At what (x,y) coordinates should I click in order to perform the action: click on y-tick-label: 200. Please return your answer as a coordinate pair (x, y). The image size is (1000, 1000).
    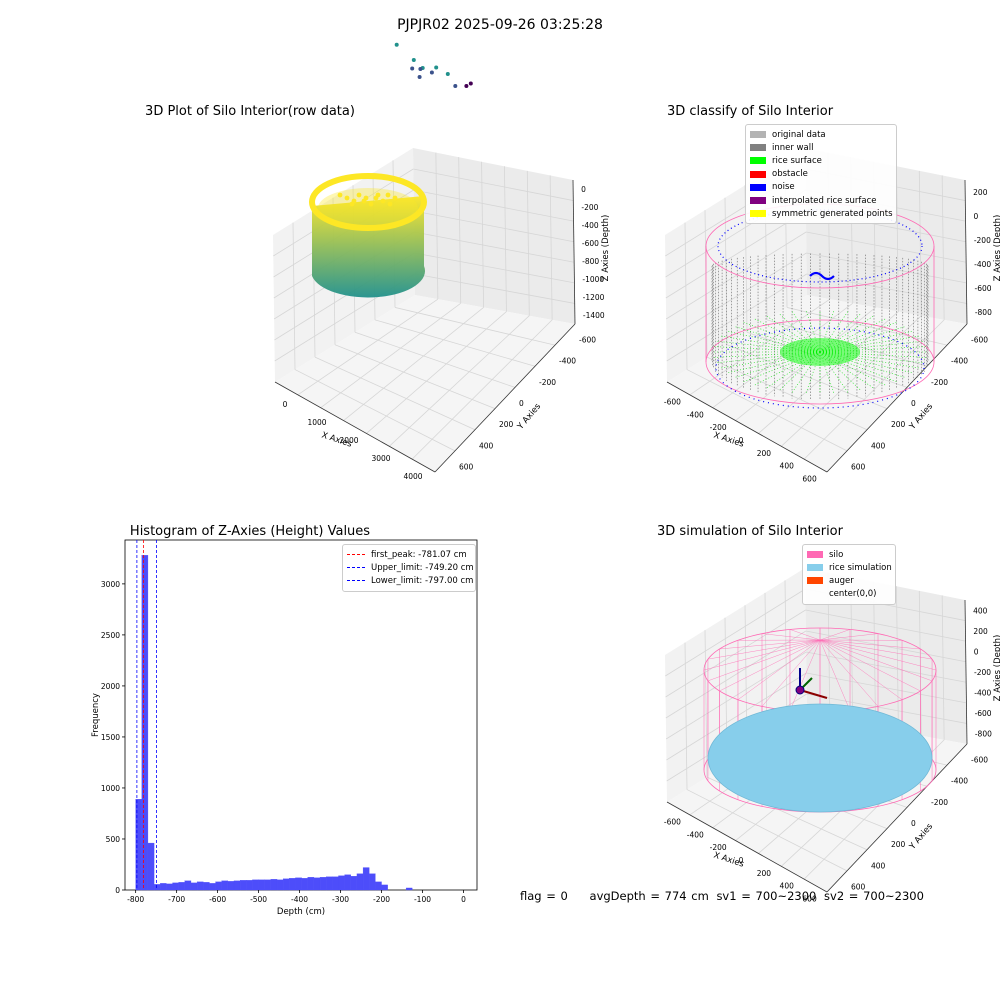
    Looking at the image, I should click on (506, 424).